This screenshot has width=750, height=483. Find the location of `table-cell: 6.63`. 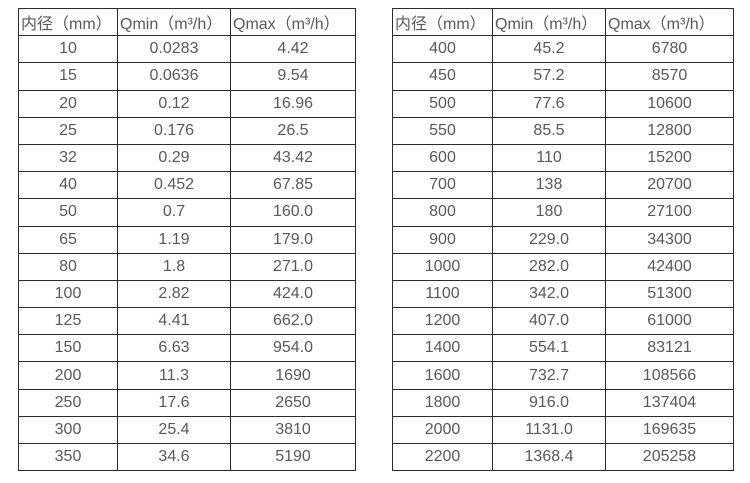

table-cell: 6.63 is located at coordinates (174, 348).